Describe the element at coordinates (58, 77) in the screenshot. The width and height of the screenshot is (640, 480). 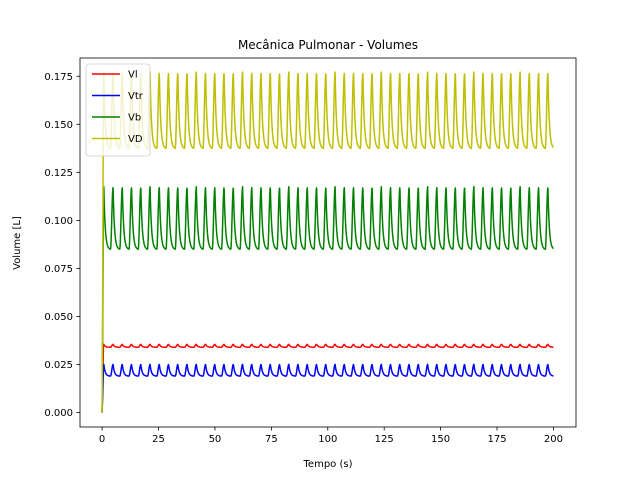
I see `y-tick-label: 0.175` at that location.